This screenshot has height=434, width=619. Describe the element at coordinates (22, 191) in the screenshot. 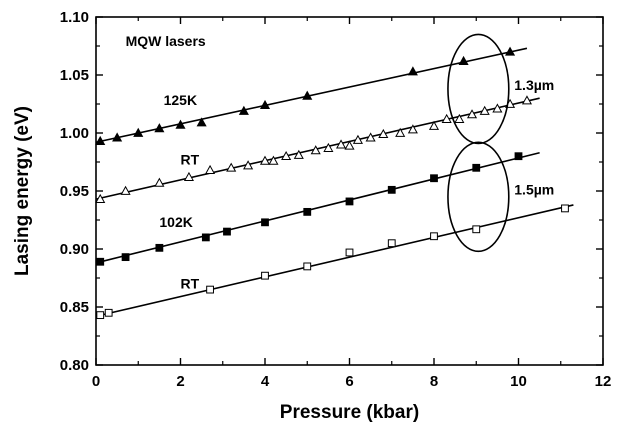

I see `y-axis-title: Lasing energy (eV)` at that location.